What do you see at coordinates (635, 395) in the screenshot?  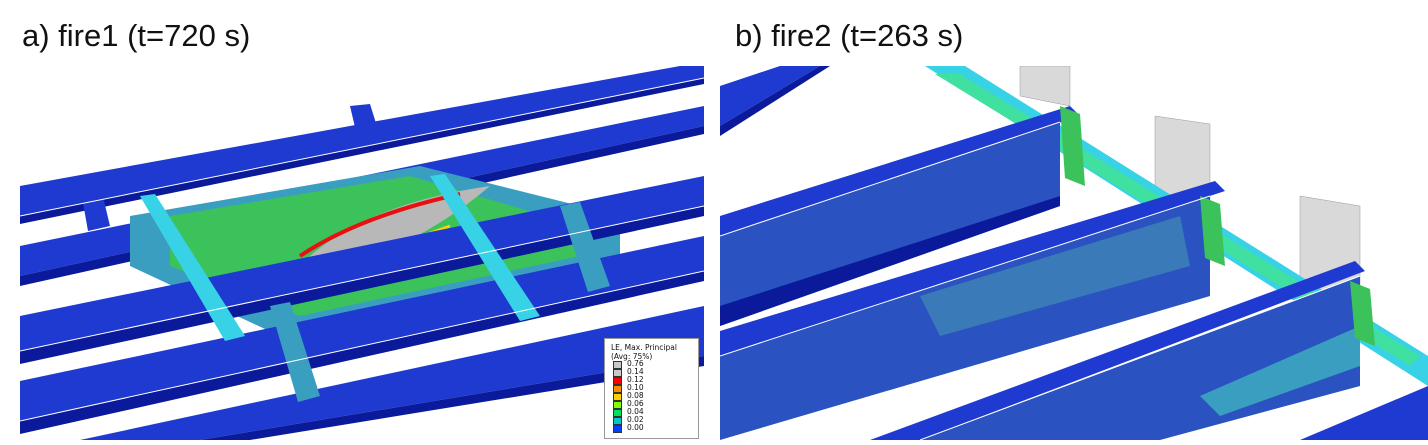 I see `legend-value: 0.08` at bounding box center [635, 395].